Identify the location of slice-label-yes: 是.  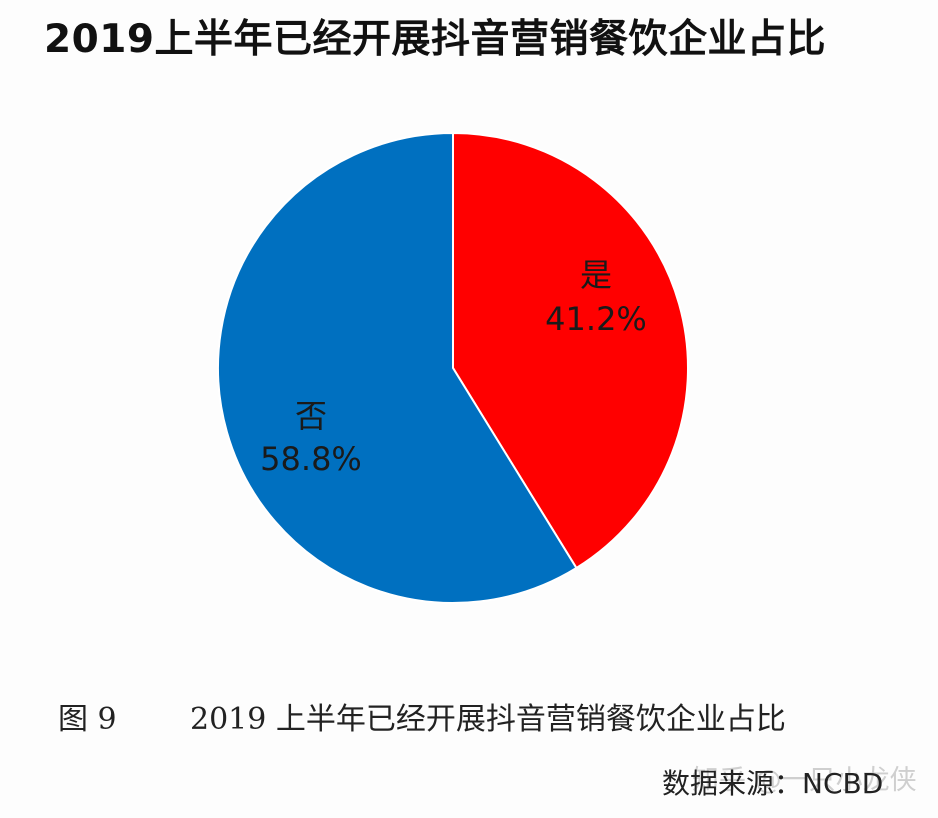
(596, 275).